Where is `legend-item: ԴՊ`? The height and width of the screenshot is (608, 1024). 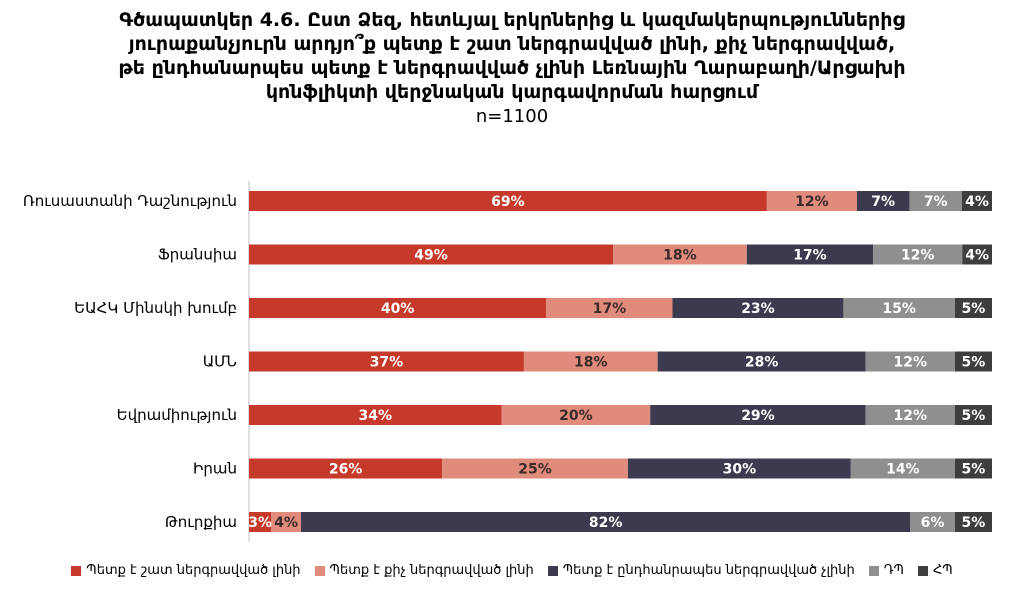
legend-item: ԴՊ is located at coordinates (886, 570).